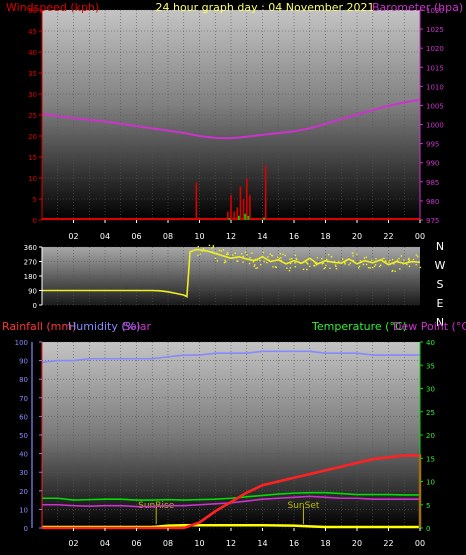  I want to click on barometer-tick-label: 1020, so click(435, 49).